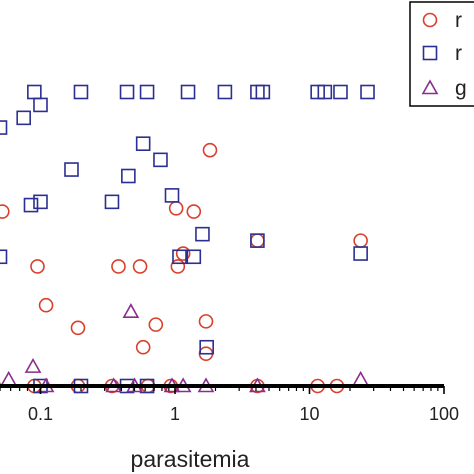  I want to click on legend-square-icon, so click(430, 53).